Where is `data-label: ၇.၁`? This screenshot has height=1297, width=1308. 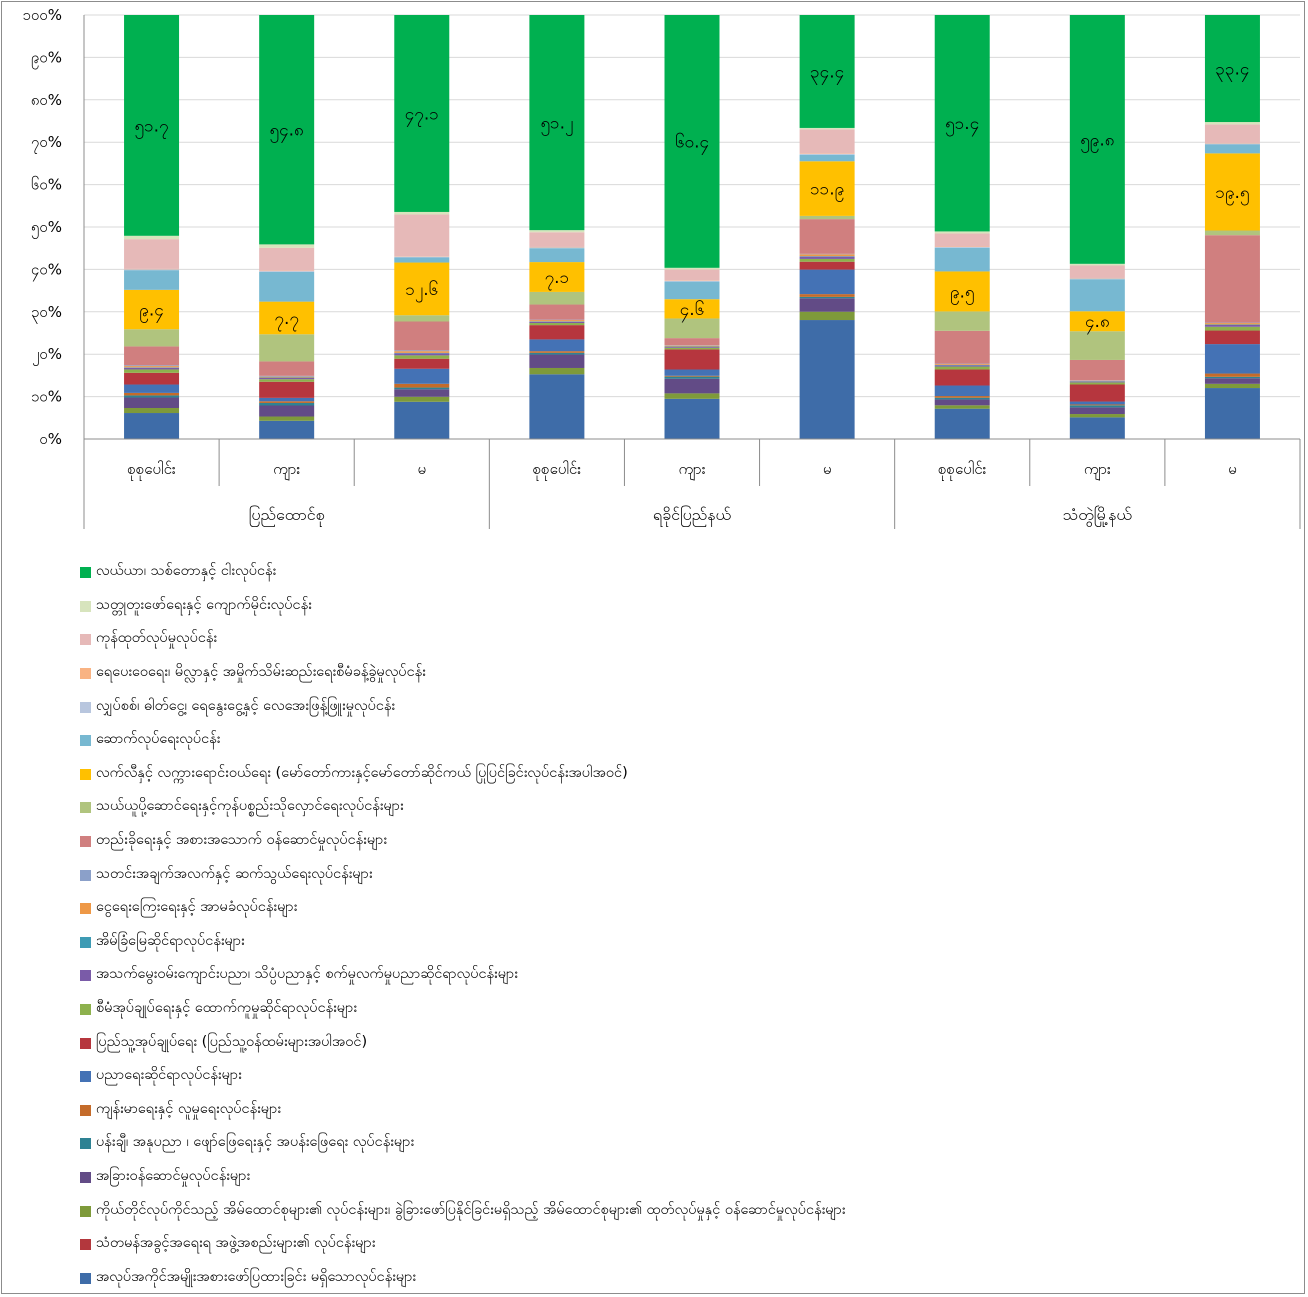
data-label: ၇.၁ is located at coordinates (557, 279).